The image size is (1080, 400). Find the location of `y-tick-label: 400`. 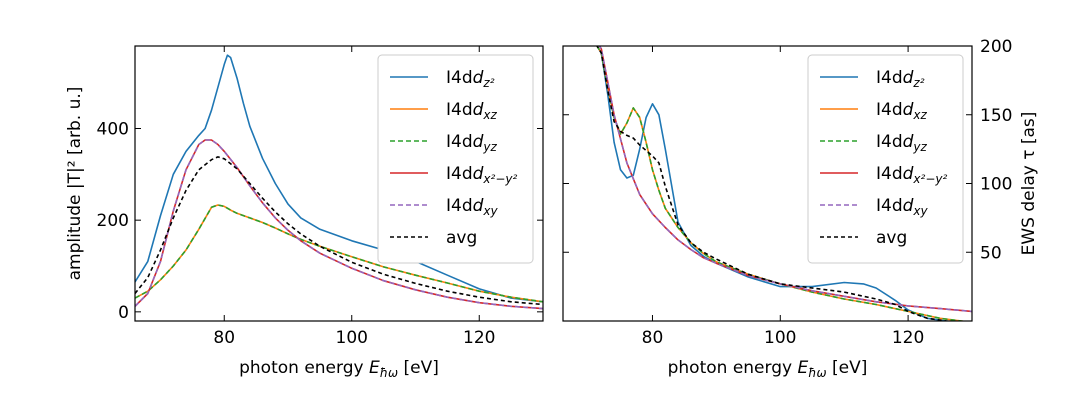

y-tick-label: 400 is located at coordinates (113, 130).